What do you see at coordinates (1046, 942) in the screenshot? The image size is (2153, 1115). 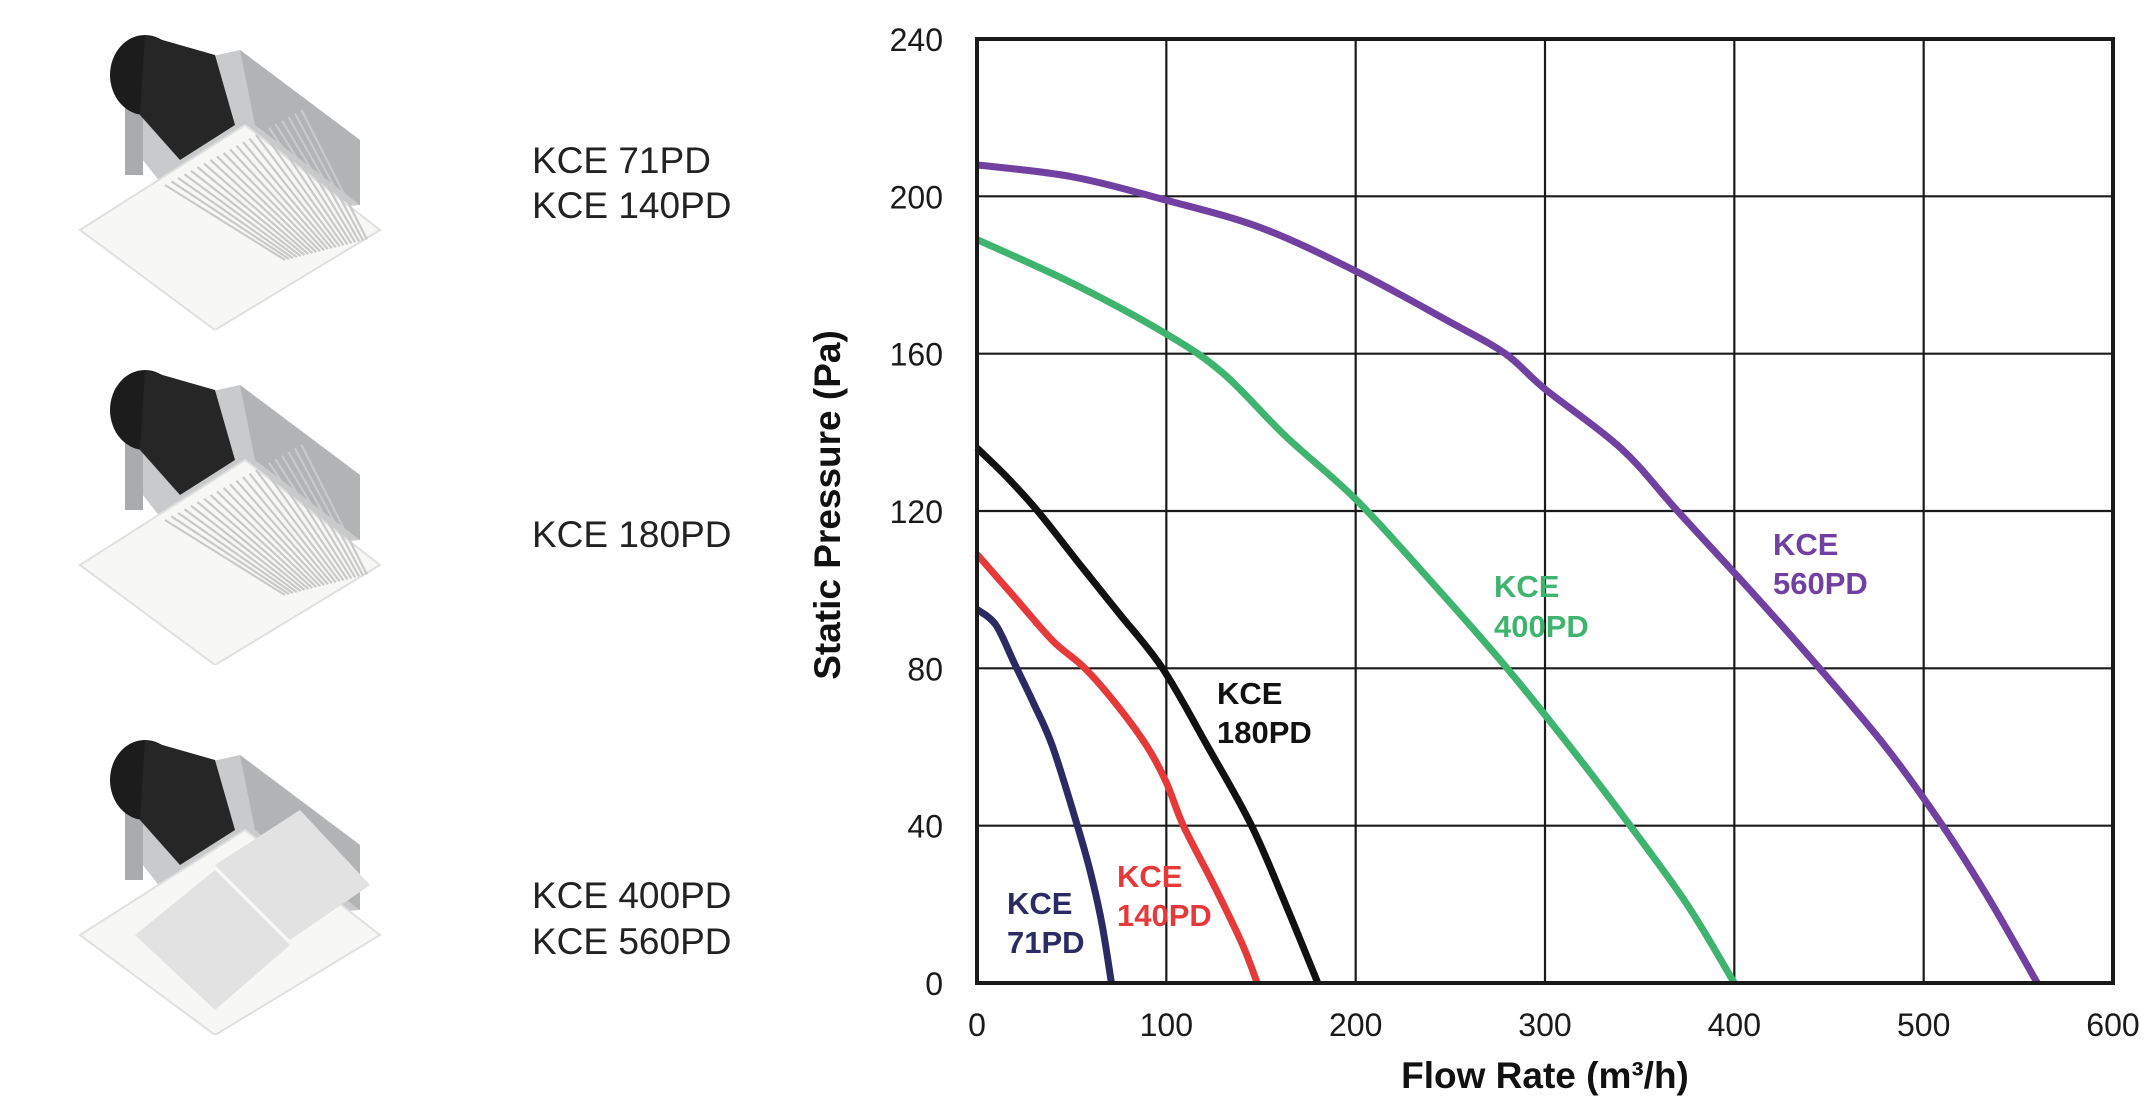 I see `curve-label-kce-71pd: 71PD` at bounding box center [1046, 942].